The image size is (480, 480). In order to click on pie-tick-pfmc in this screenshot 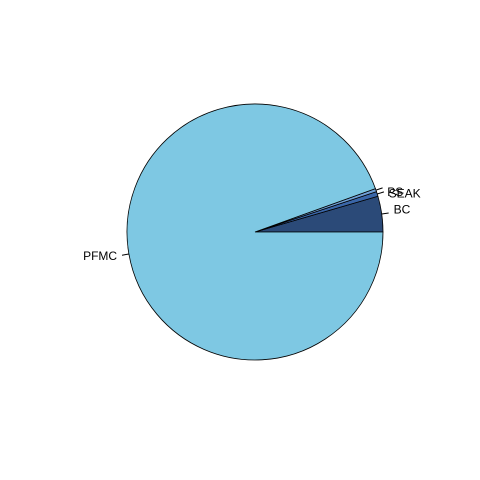, I will do `click(125, 254)`.